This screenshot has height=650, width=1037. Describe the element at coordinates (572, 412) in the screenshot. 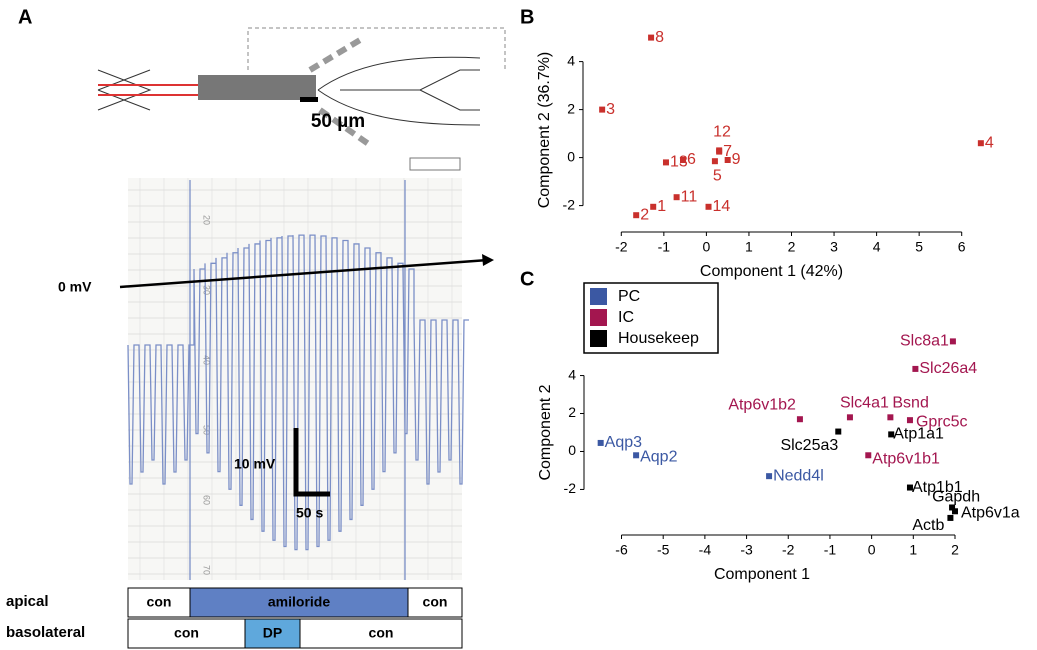

I see `y-tick-label: 2` at that location.